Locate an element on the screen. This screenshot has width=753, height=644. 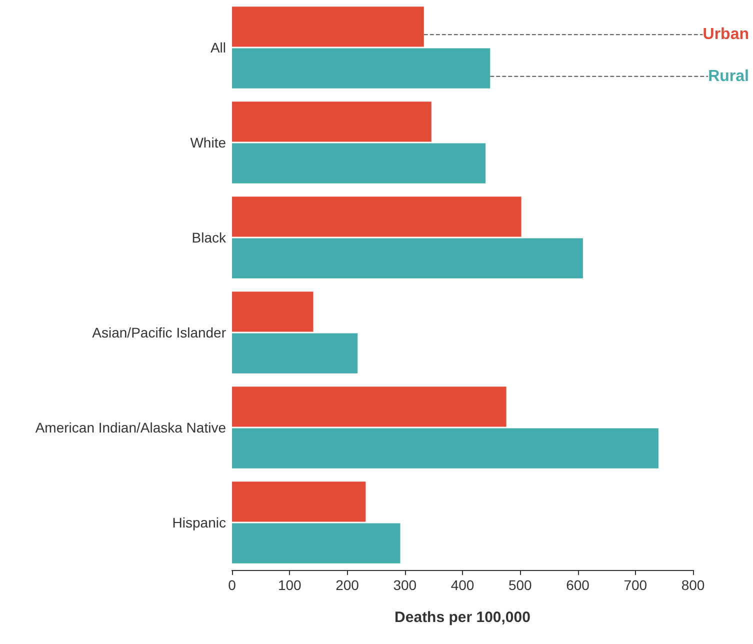
x-tick-label: 100 is located at coordinates (290, 585).